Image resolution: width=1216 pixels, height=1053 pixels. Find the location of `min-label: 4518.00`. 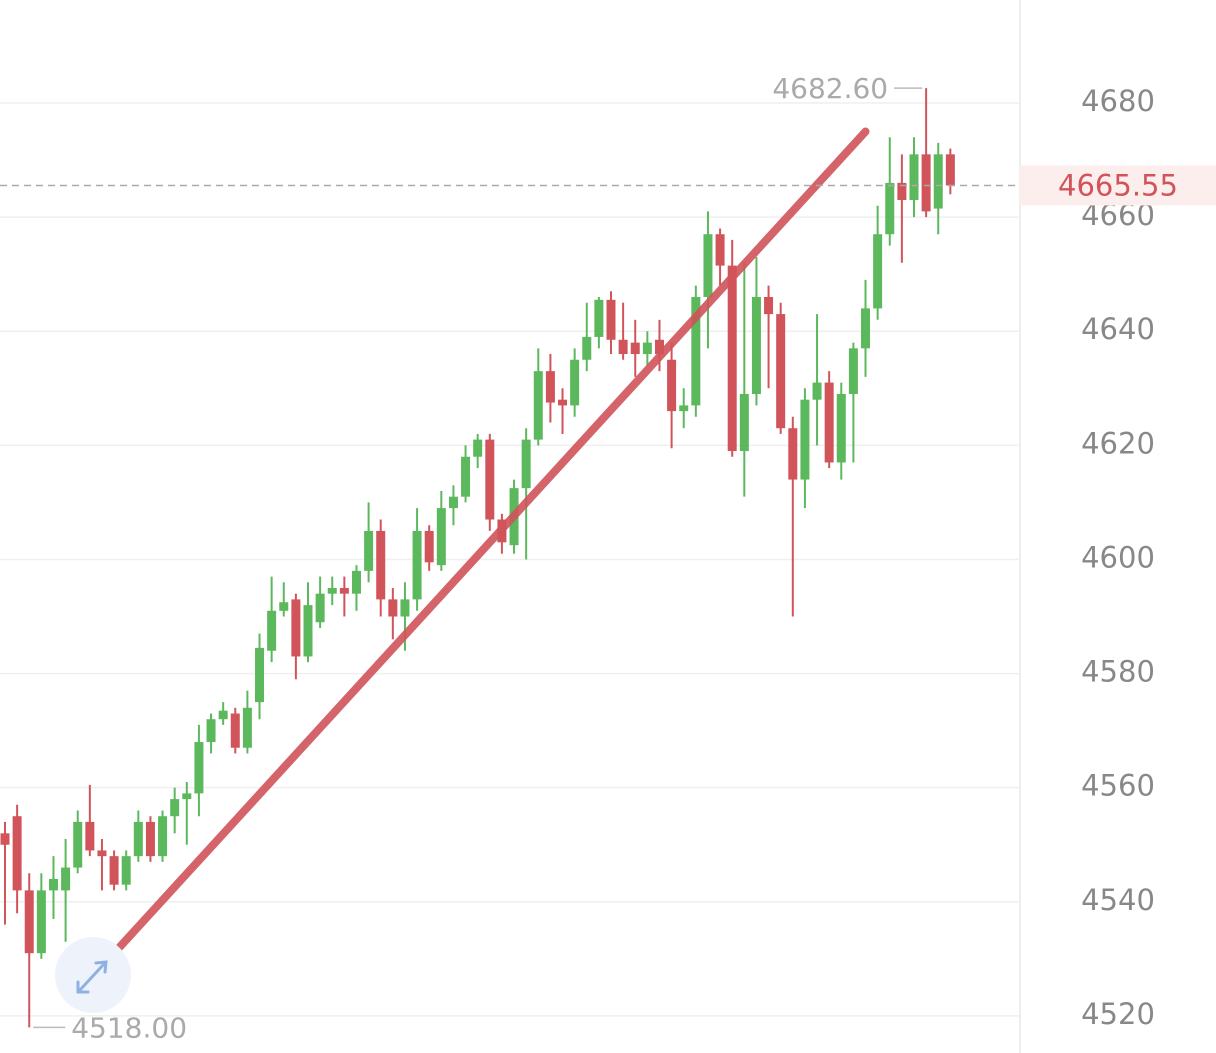

min-label: 4518.00 is located at coordinates (129, 1027).